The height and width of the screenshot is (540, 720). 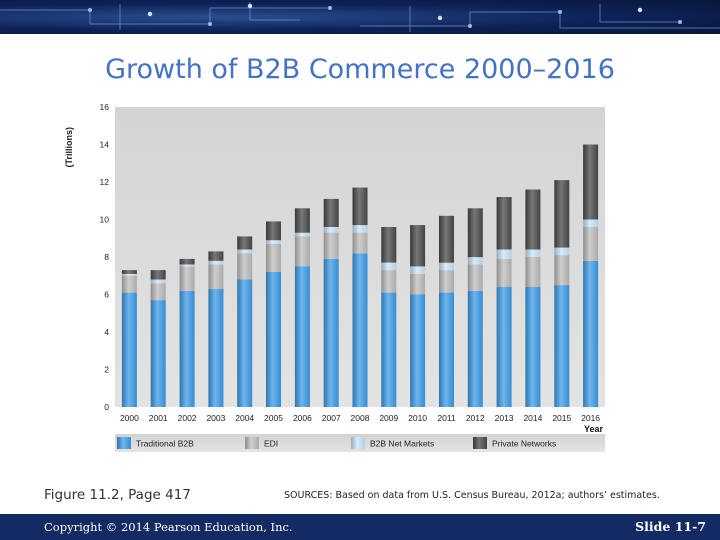 What do you see at coordinates (561, 418) in the screenshot?
I see `x-tick-label-2015: 2015` at bounding box center [561, 418].